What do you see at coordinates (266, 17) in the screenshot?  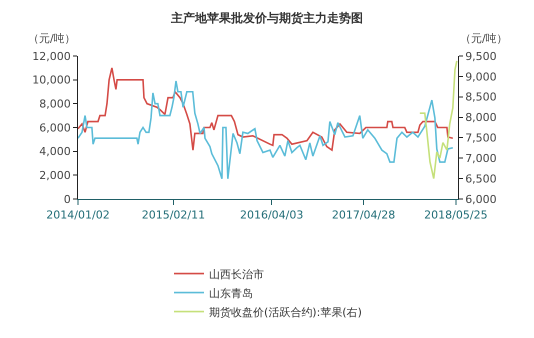 I see `chart-title: 主产地苹果批发价与期货主力走势图` at bounding box center [266, 17].